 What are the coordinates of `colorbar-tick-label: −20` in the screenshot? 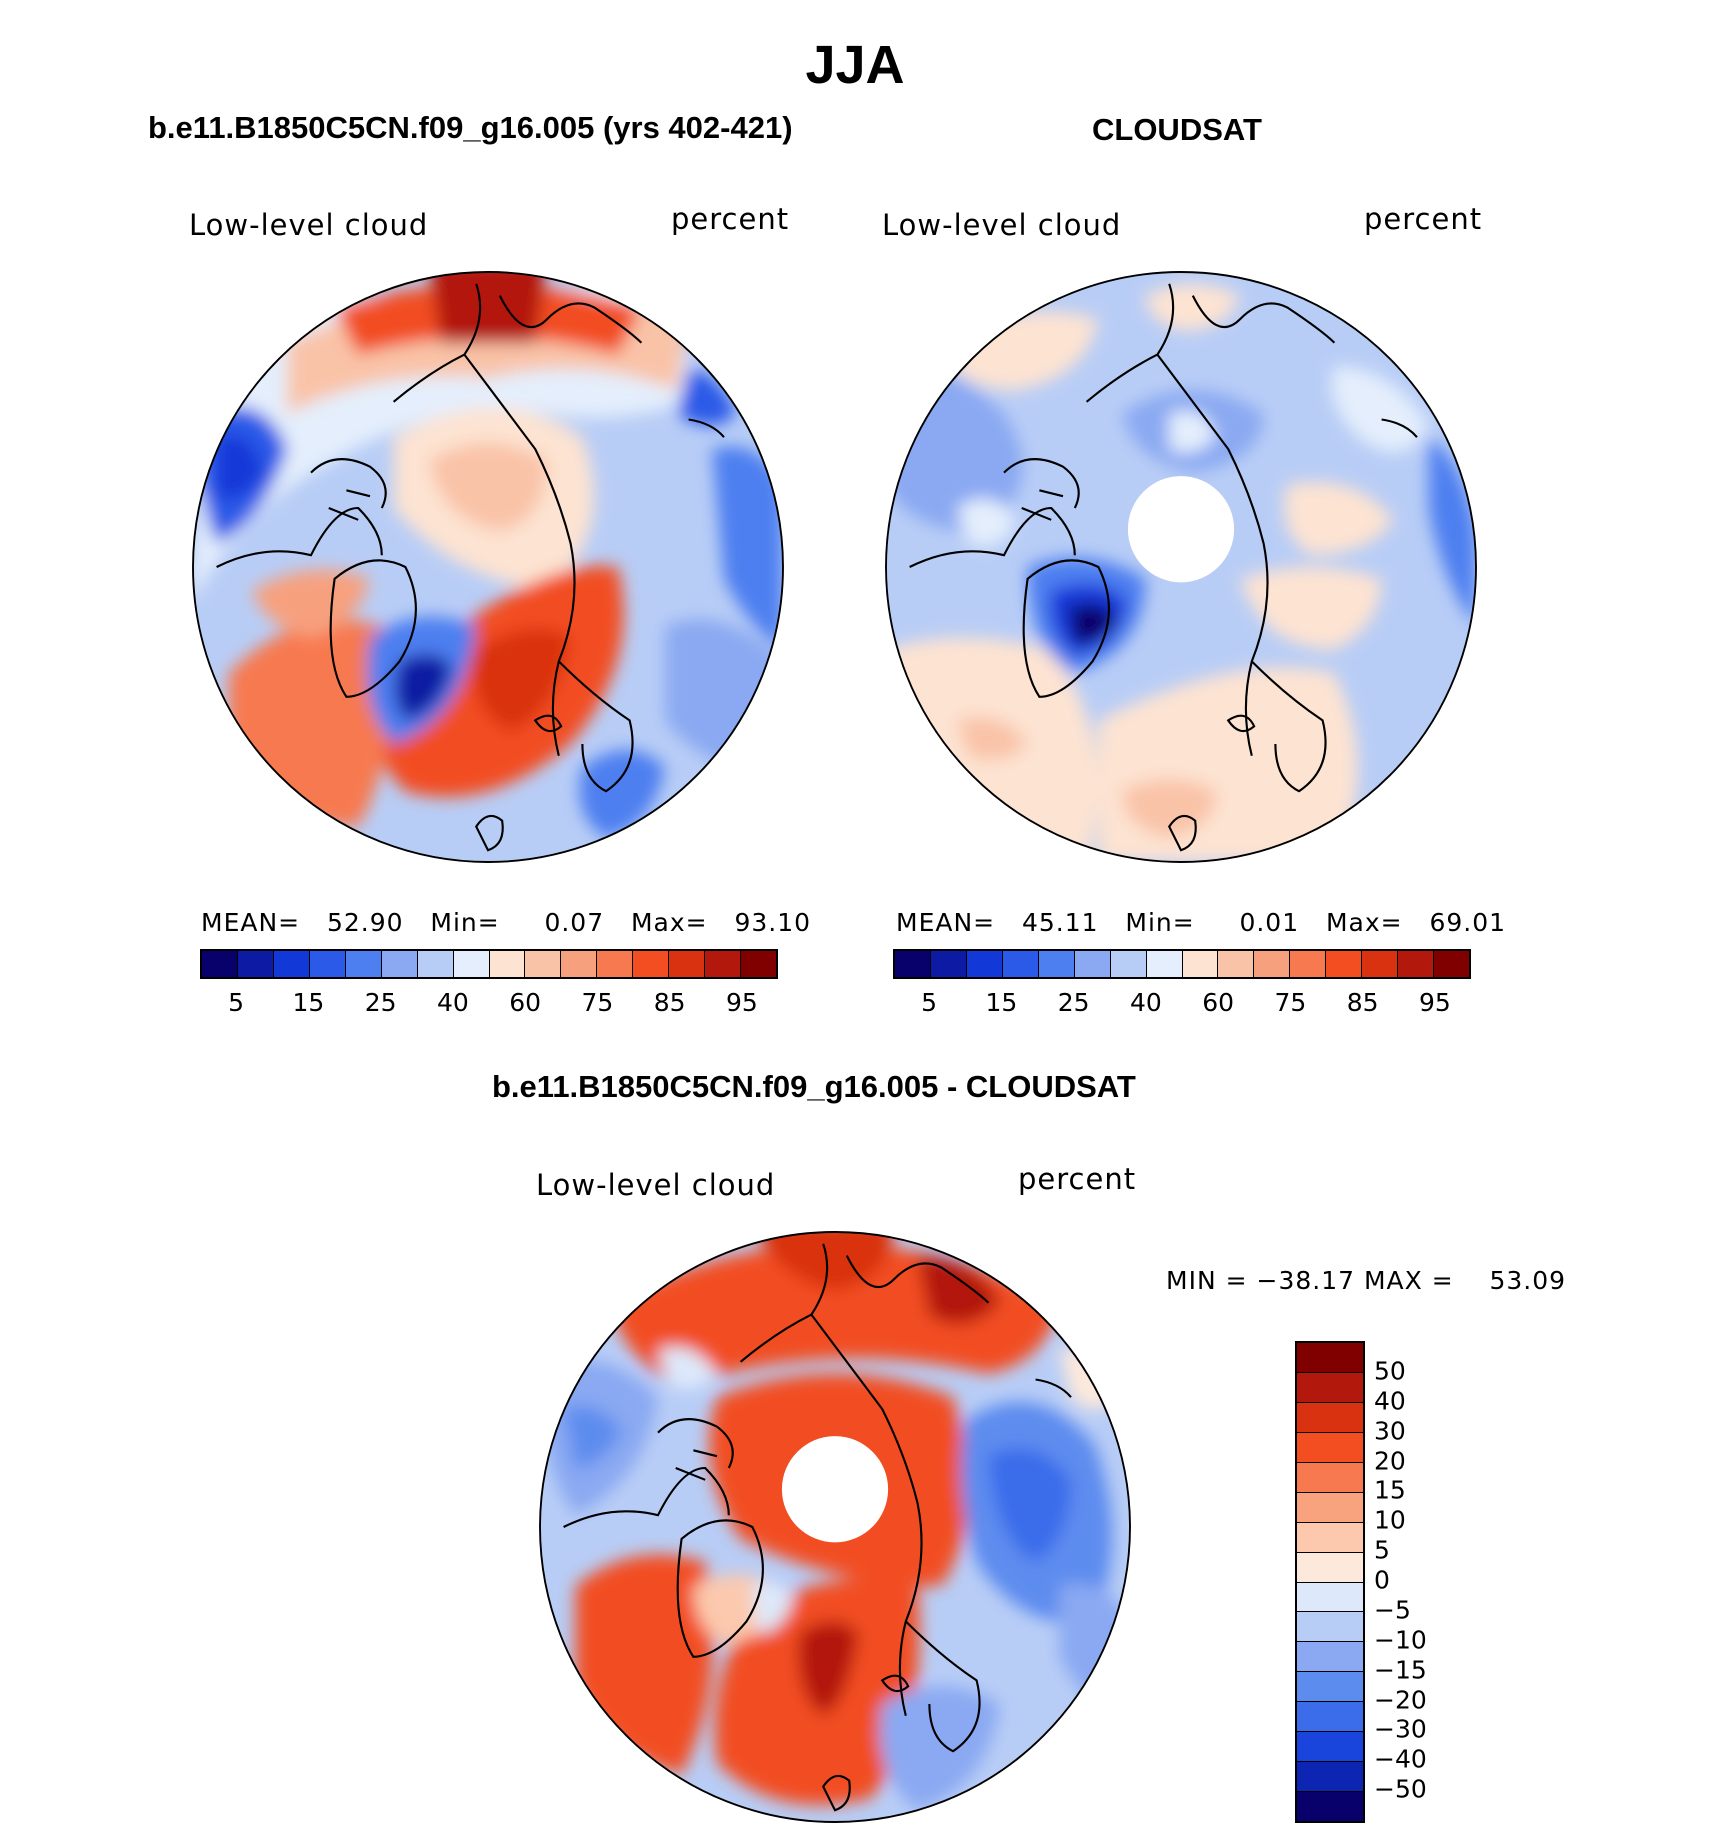 It's located at (1400, 1699).